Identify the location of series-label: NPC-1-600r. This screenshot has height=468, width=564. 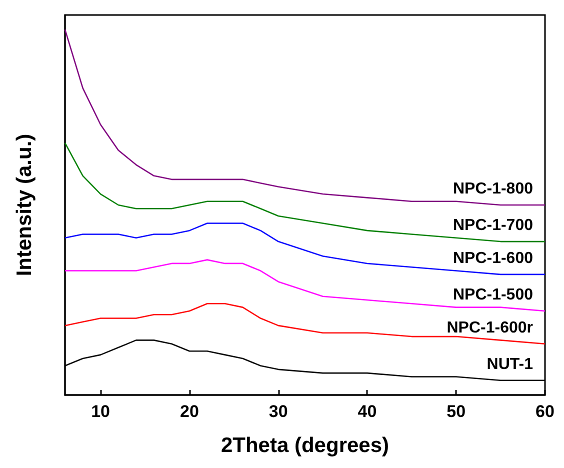
(489, 327).